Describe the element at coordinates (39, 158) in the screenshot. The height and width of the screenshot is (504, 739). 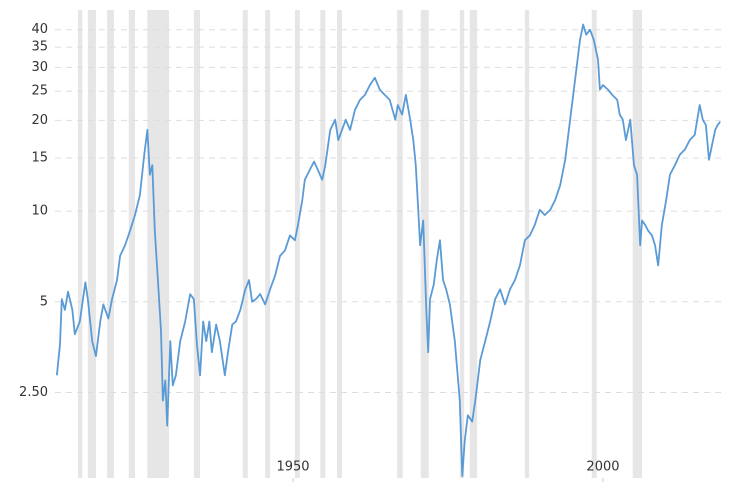
I see `y-tick-label: 15` at that location.